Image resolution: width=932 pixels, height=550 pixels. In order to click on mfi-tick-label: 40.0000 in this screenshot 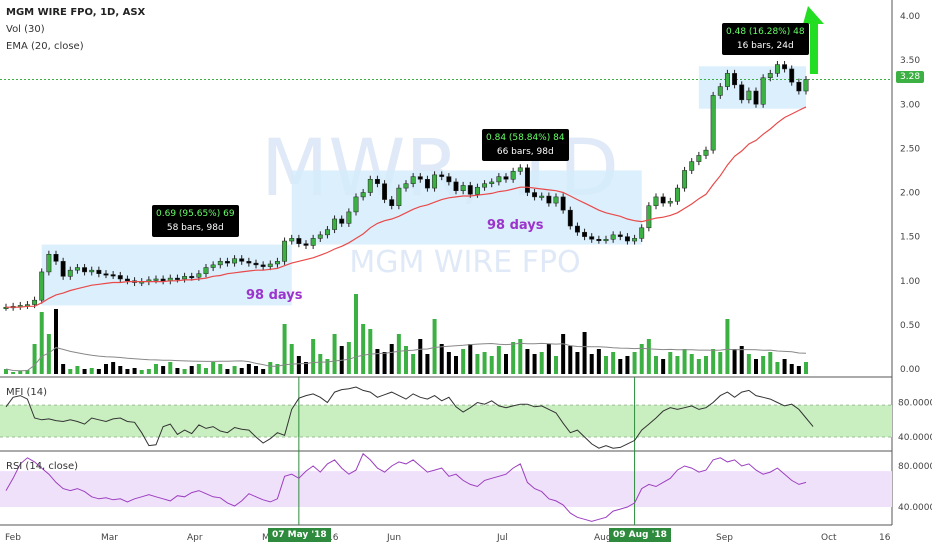, I will do `click(915, 438)`.